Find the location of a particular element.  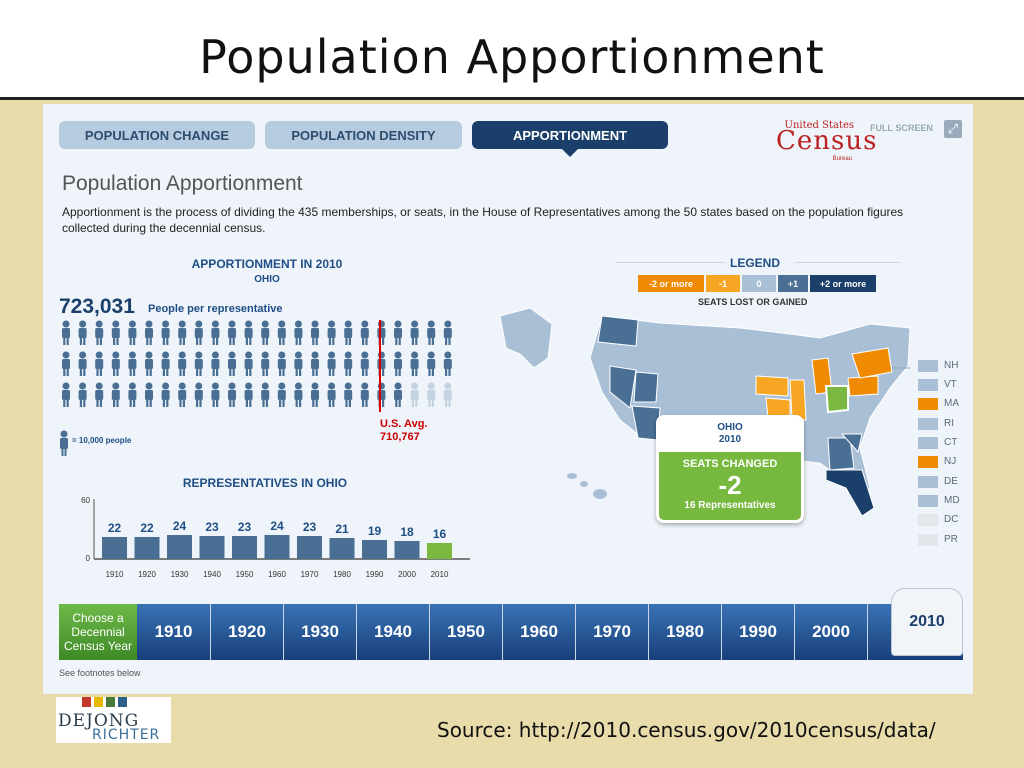

census-logo: United States Census Bureau is located at coordinates (826, 141).